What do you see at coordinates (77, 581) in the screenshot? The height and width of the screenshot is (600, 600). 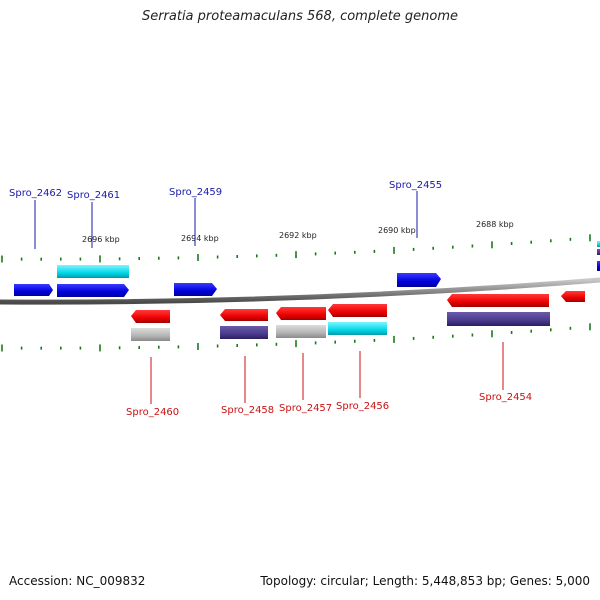 I see `accession-text: Accession: NC_009832` at bounding box center [77, 581].